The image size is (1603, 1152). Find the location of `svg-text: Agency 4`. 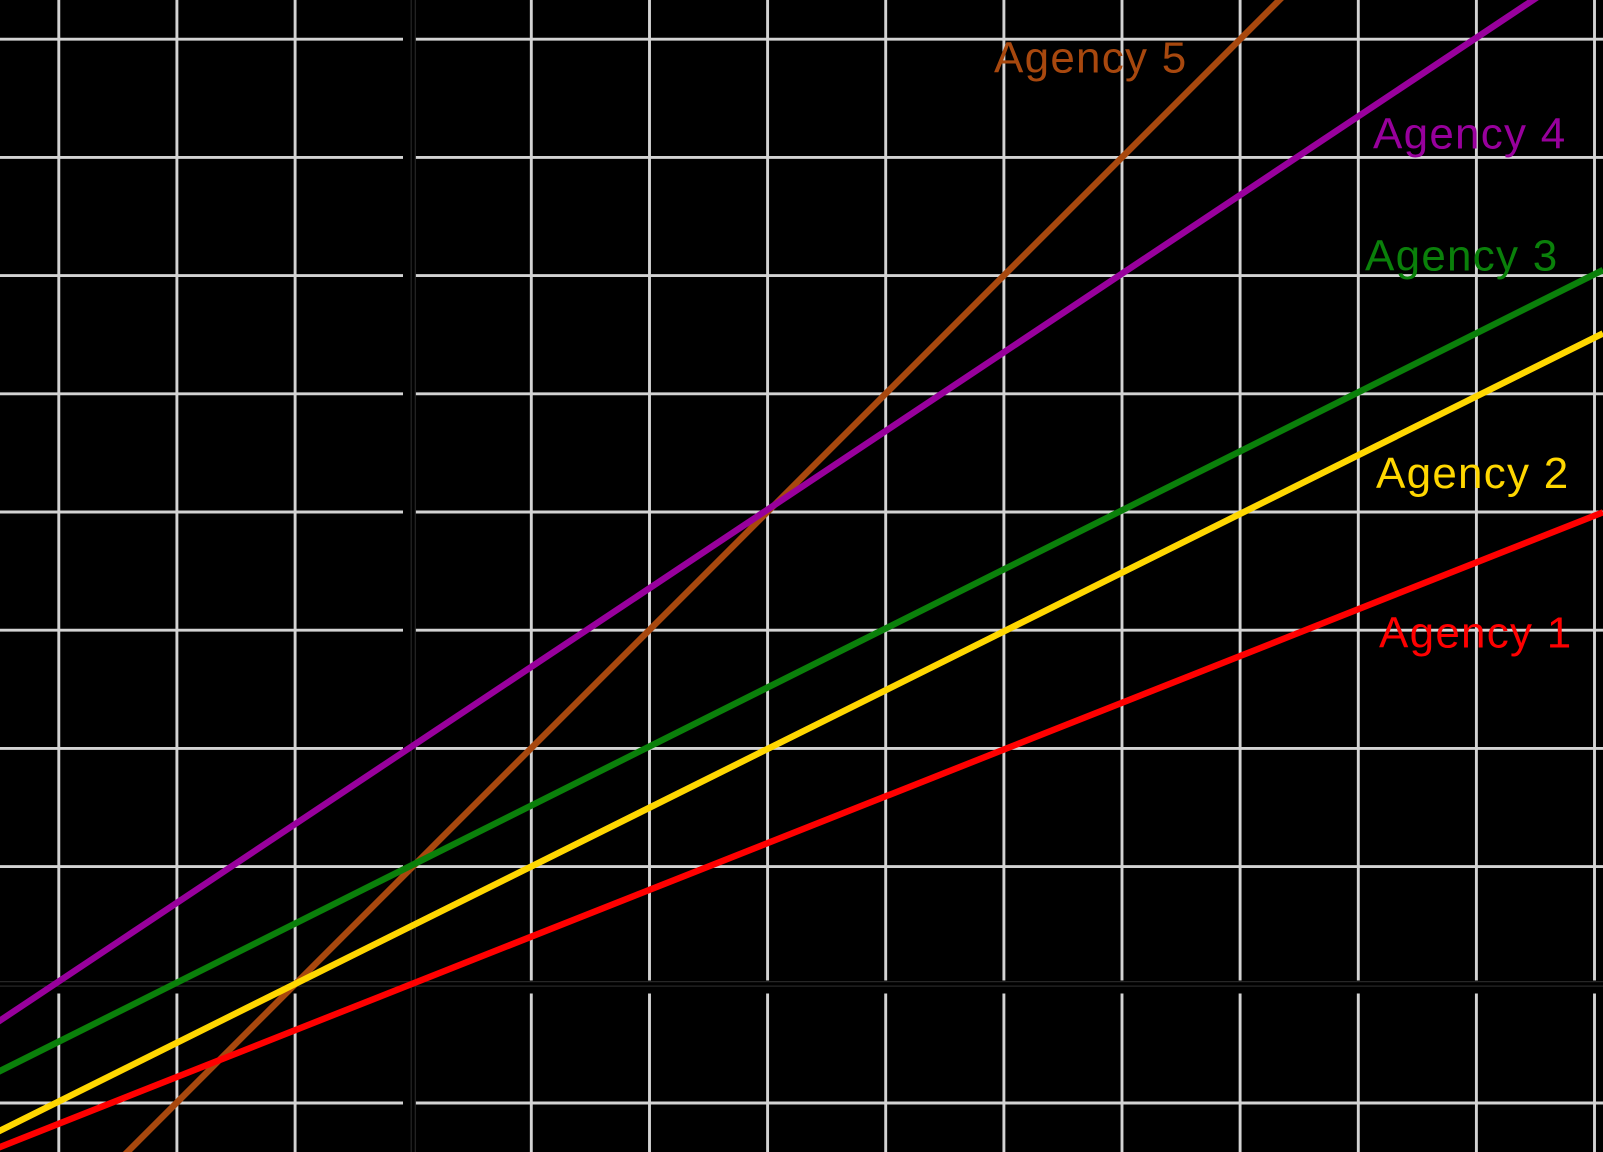

svg-text: Agency 4 is located at coordinates (1469, 133).